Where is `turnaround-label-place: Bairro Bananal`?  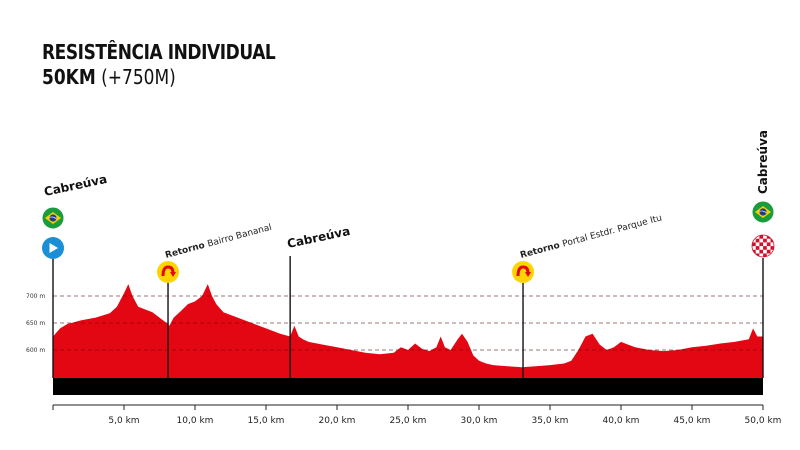
turnaround-label-place: Bairro Bananal is located at coordinates (239, 236).